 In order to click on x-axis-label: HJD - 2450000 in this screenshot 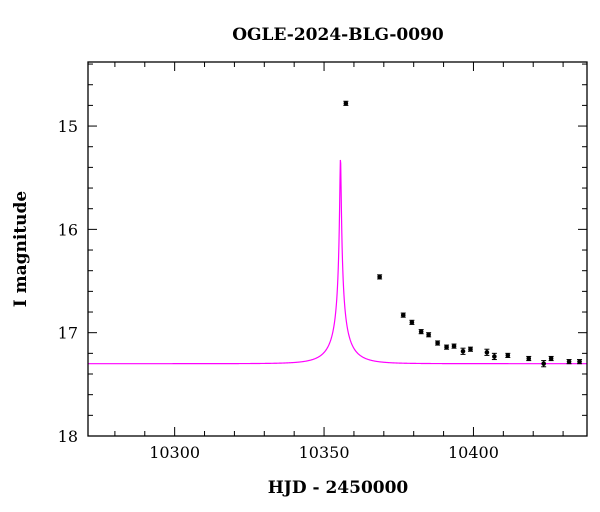, I will do `click(338, 488)`.